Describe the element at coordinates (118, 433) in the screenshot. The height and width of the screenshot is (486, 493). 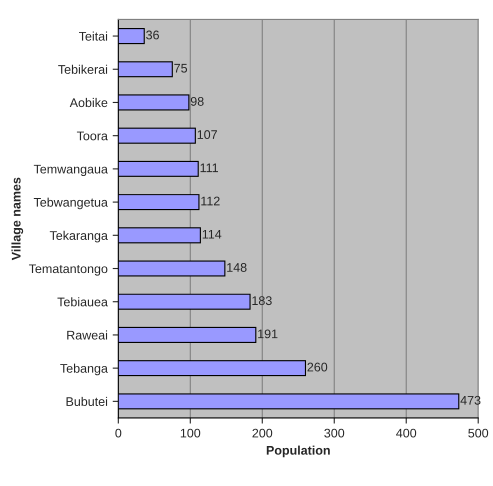
I see `x-tick-label: 0` at that location.